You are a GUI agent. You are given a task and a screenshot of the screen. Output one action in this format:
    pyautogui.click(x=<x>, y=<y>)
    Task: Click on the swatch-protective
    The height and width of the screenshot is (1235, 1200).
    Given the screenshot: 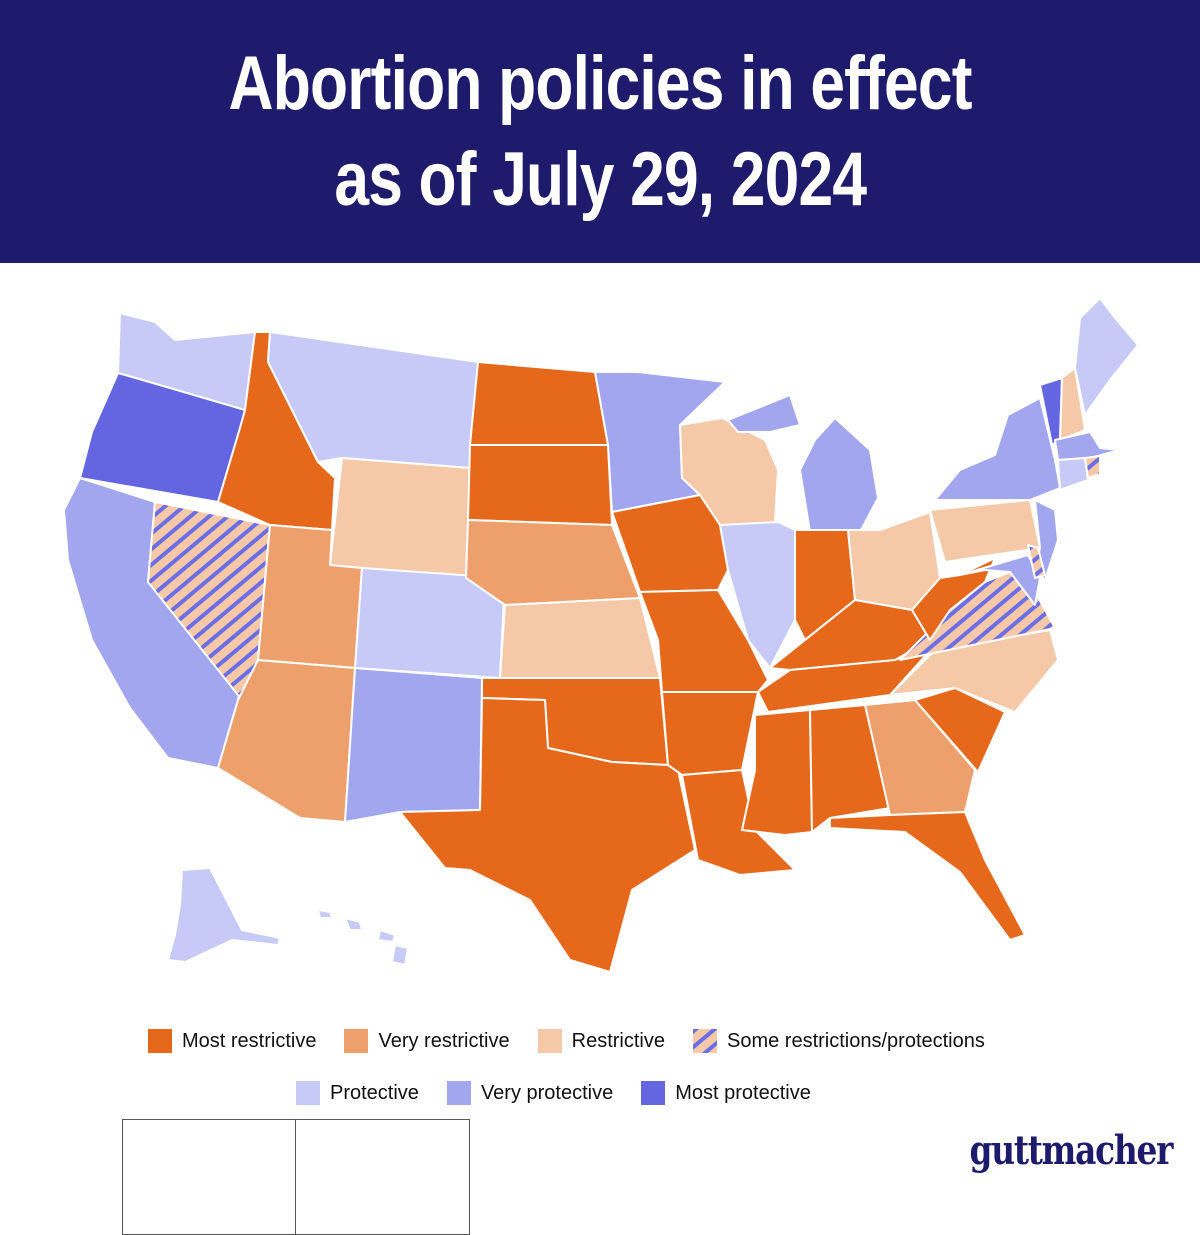 What is the action you would take?
    pyautogui.click(x=308, y=1093)
    